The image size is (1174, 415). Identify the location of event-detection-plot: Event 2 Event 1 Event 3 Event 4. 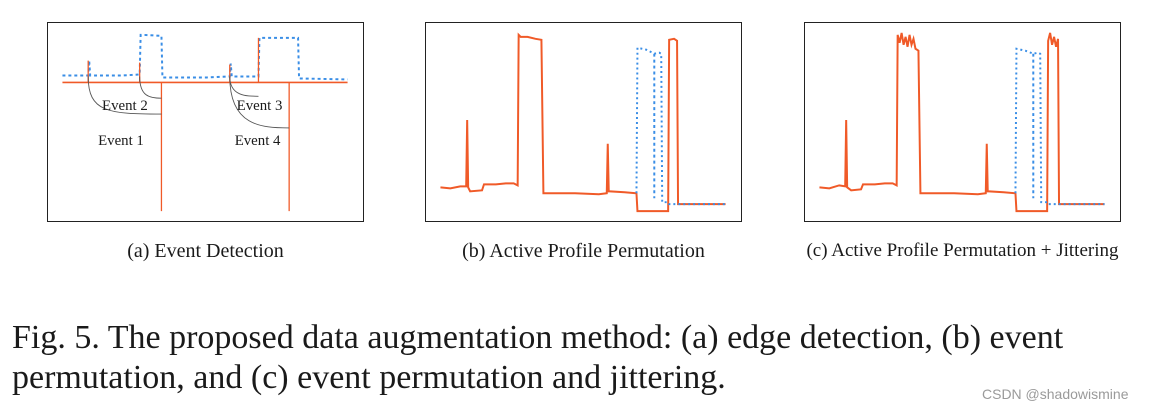
(205, 122).